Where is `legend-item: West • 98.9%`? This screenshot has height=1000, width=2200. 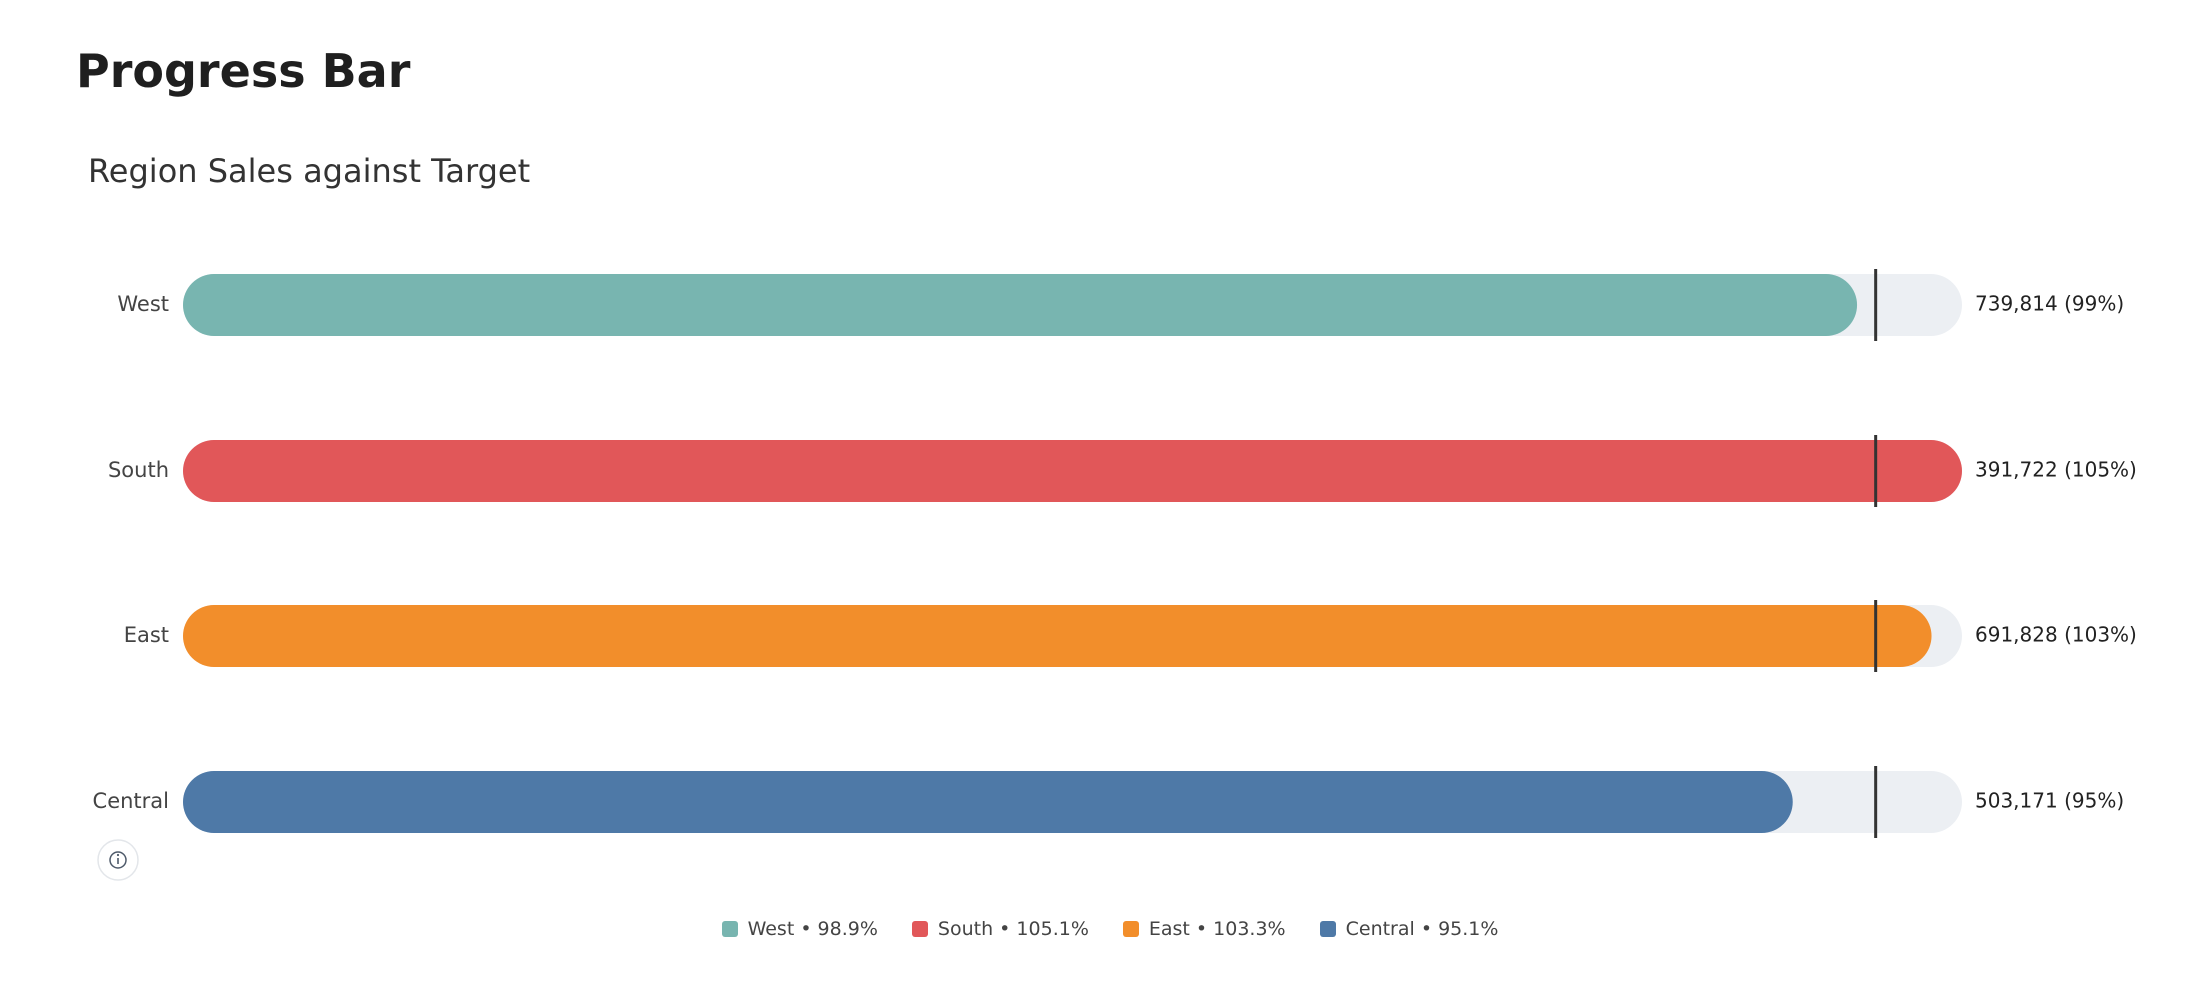
legend-item: West • 98.9% is located at coordinates (799, 929).